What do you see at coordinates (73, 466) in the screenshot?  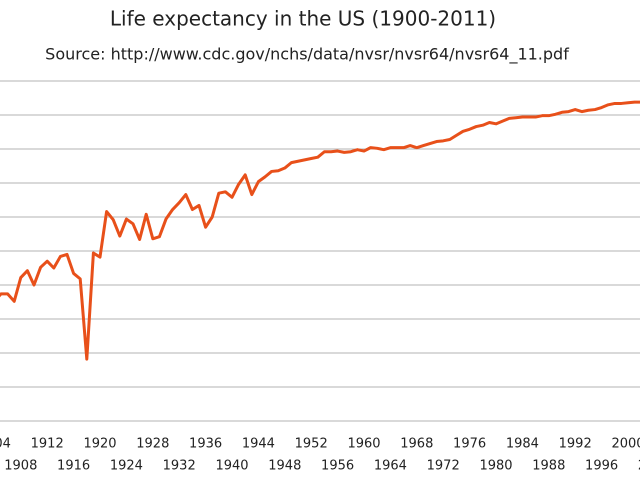 I see `x-tick-label: 1916` at bounding box center [73, 466].